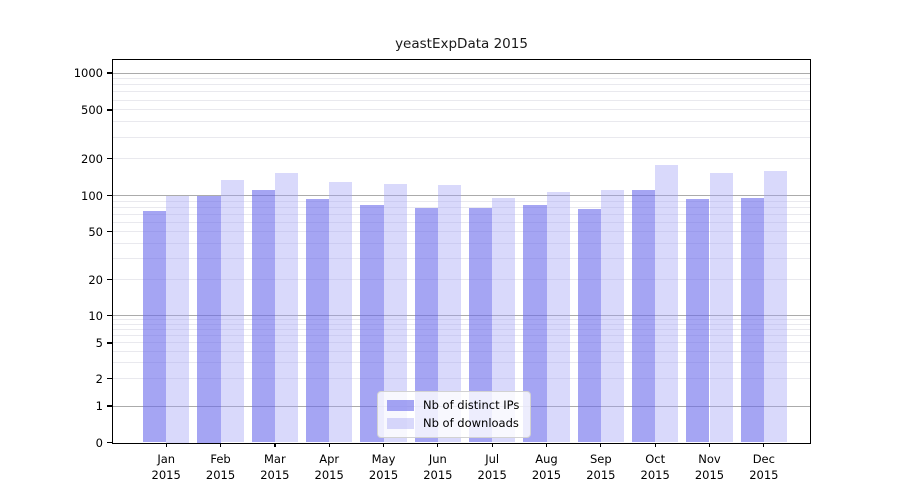 This screenshot has width=900, height=500. Describe the element at coordinates (400, 405) in the screenshot. I see `legend-swatch-distinct-ips` at that location.